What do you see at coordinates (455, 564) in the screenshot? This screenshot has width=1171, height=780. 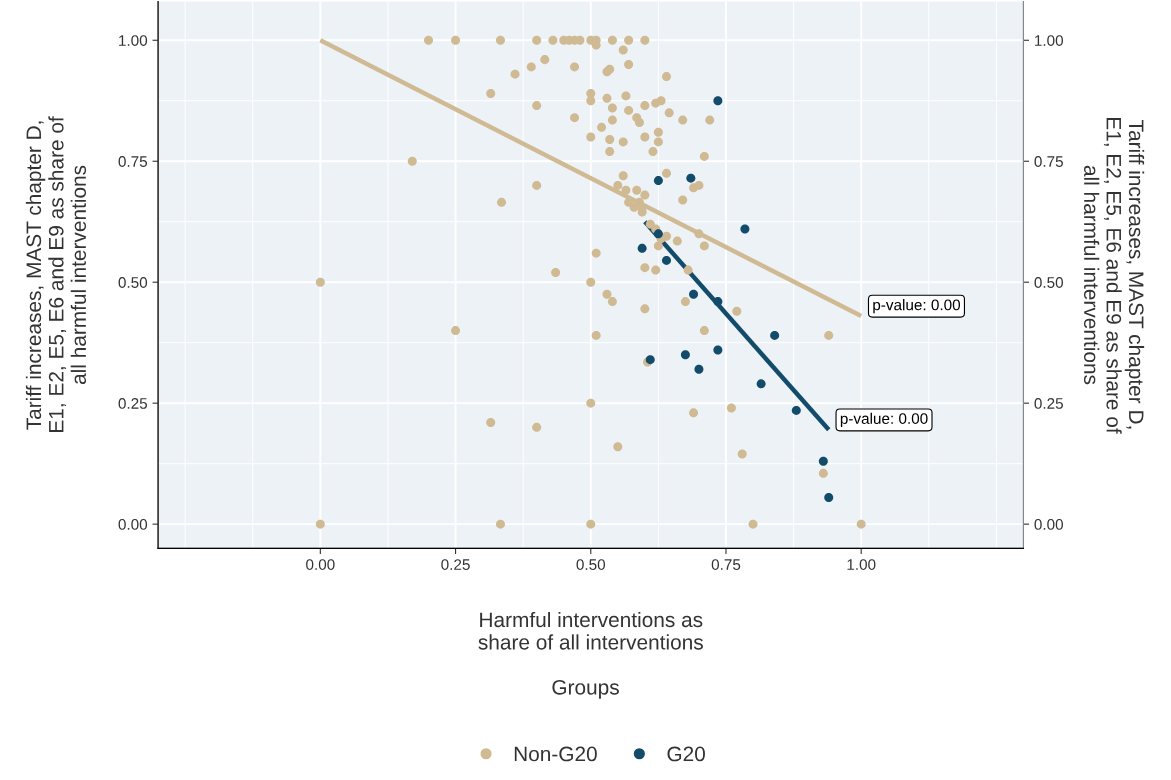 I see `x-tick-label: 0.25` at bounding box center [455, 564].